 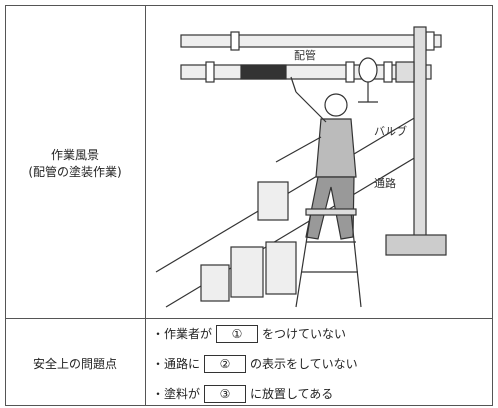 I want to click on blank: ①, so click(x=237, y=334).